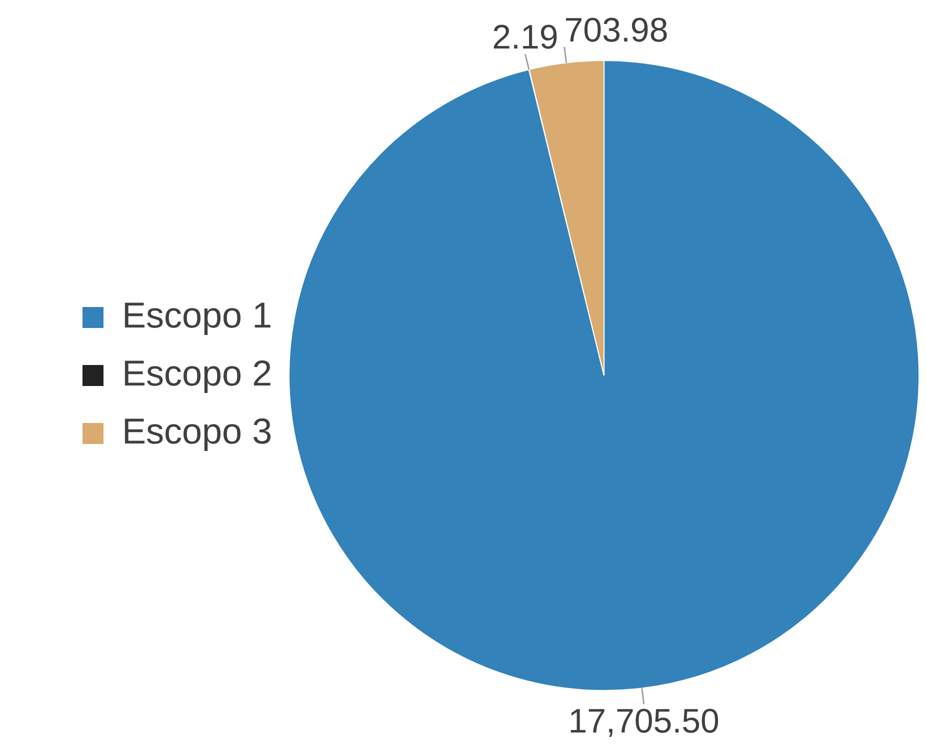 The image size is (926, 753). What do you see at coordinates (525, 37) in the screenshot?
I see `data-label: 2.19` at bounding box center [525, 37].